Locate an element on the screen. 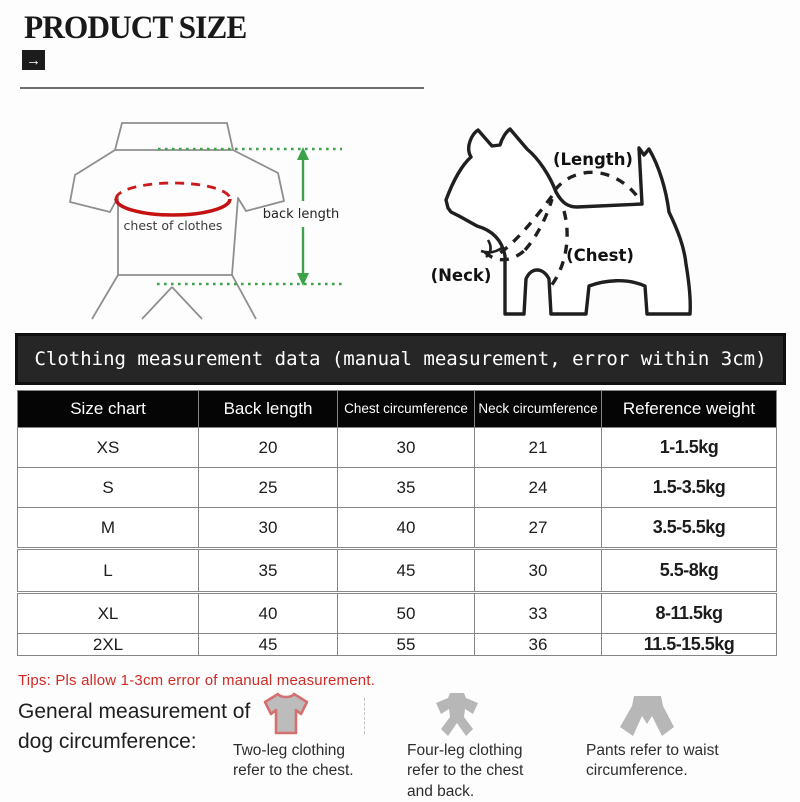  cell-back-length: 20 is located at coordinates (268, 447).